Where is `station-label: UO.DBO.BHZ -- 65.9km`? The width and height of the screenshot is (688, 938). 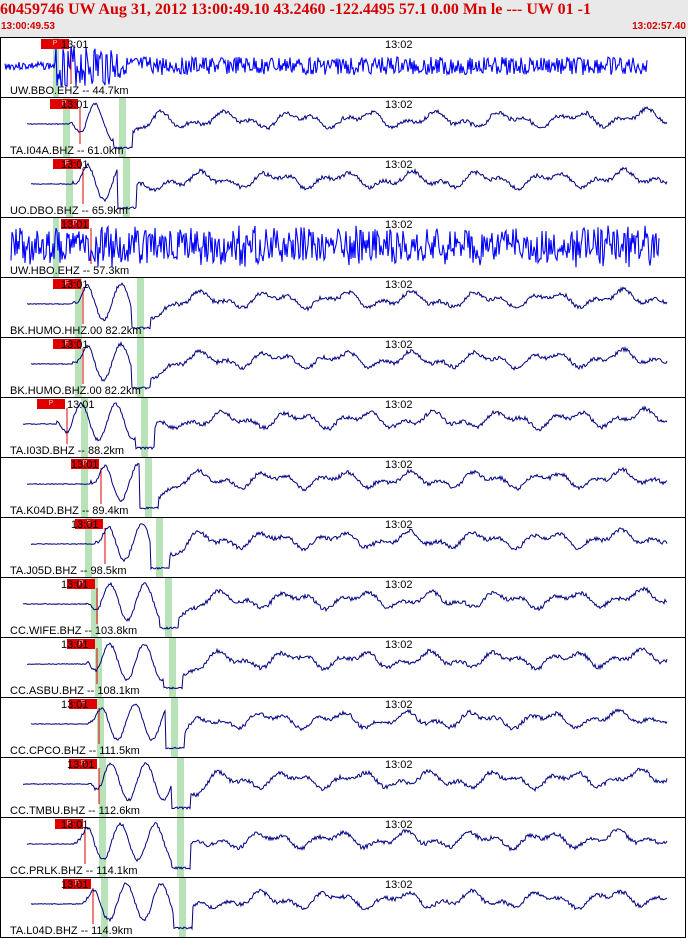
station-label: UO.DBO.BHZ -- 65.9km is located at coordinates (69, 211).